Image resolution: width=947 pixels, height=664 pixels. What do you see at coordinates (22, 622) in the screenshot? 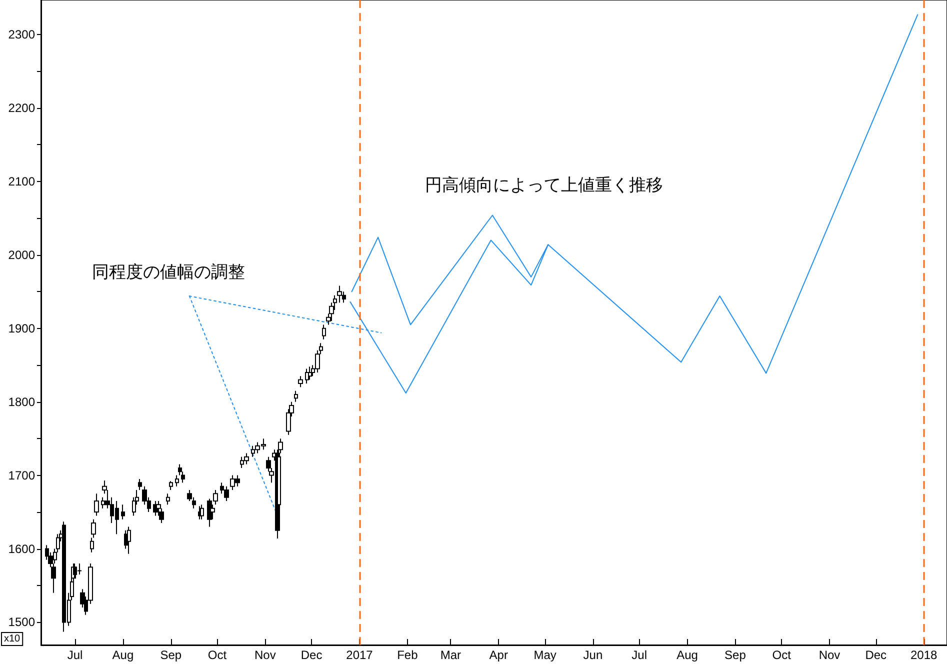
I see `y-tick-label: 1500` at bounding box center [22, 622].